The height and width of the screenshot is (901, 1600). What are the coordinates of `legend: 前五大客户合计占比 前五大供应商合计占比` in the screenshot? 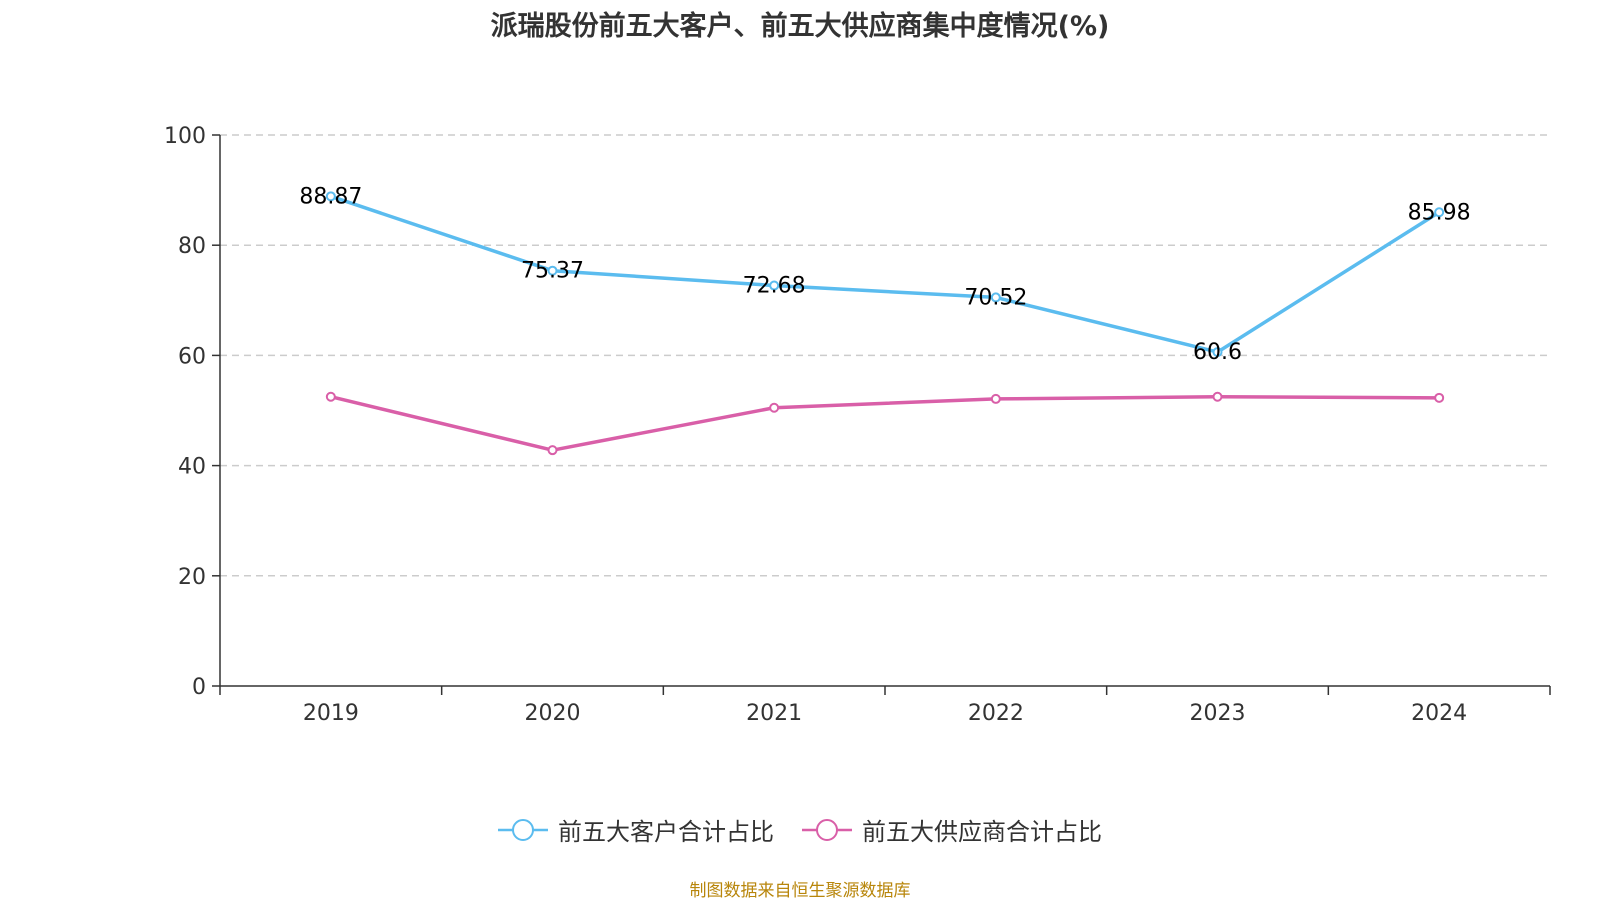 It's located at (800, 829).